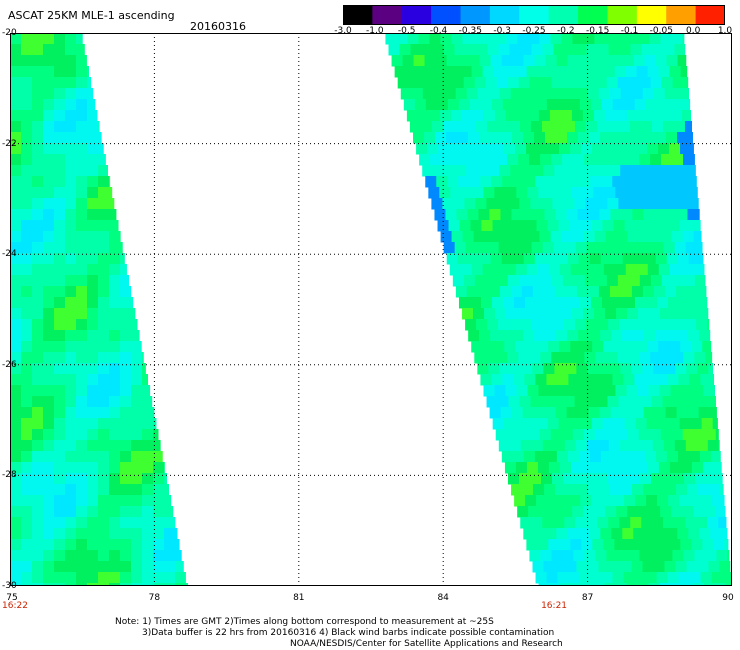 The image size is (740, 650). Describe the element at coordinates (154, 598) in the screenshot. I see `longitude-label: 78` at that location.